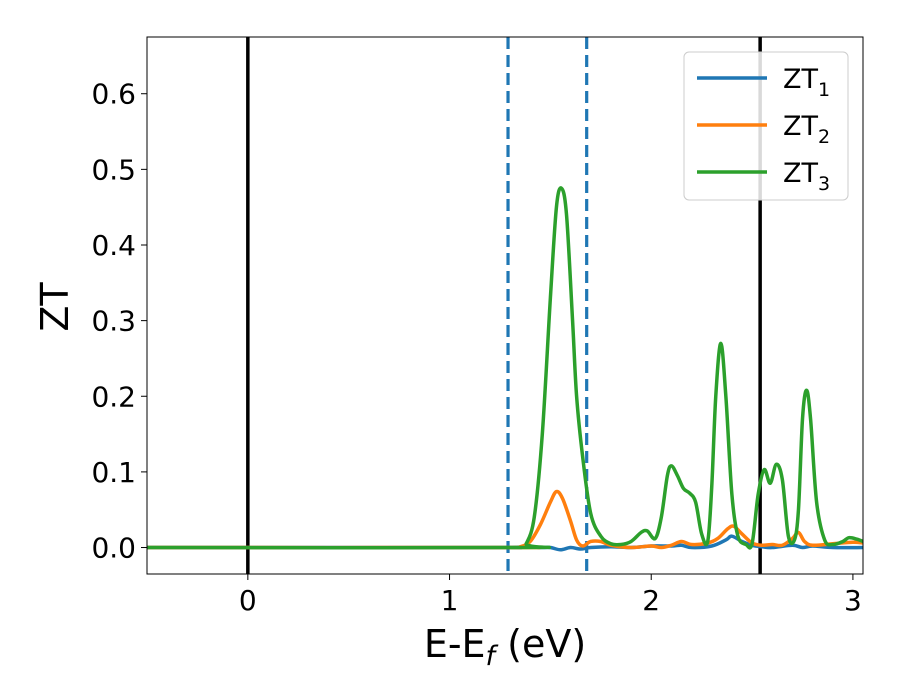  Describe the element at coordinates (113, 321) in the screenshot. I see `y-tick-label: 0.3` at that location.